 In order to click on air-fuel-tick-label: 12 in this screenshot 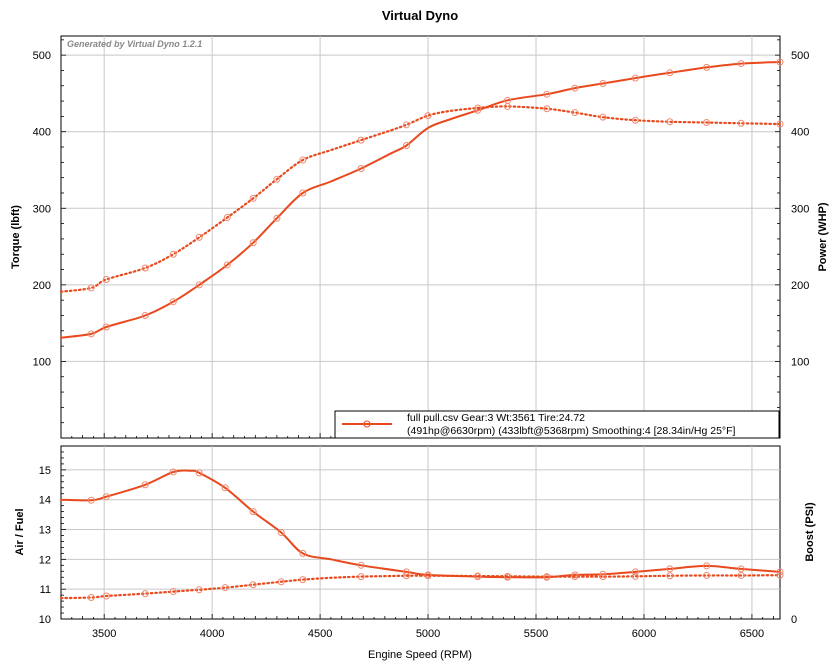, I will do `click(45, 560)`.